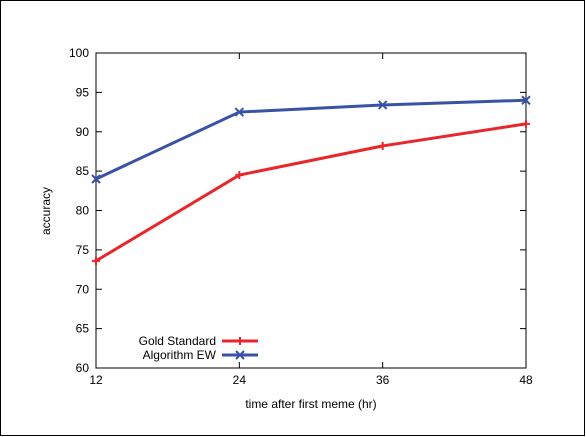 This screenshot has width=586, height=437. I want to click on y-tick-label: 100, so click(79, 53).